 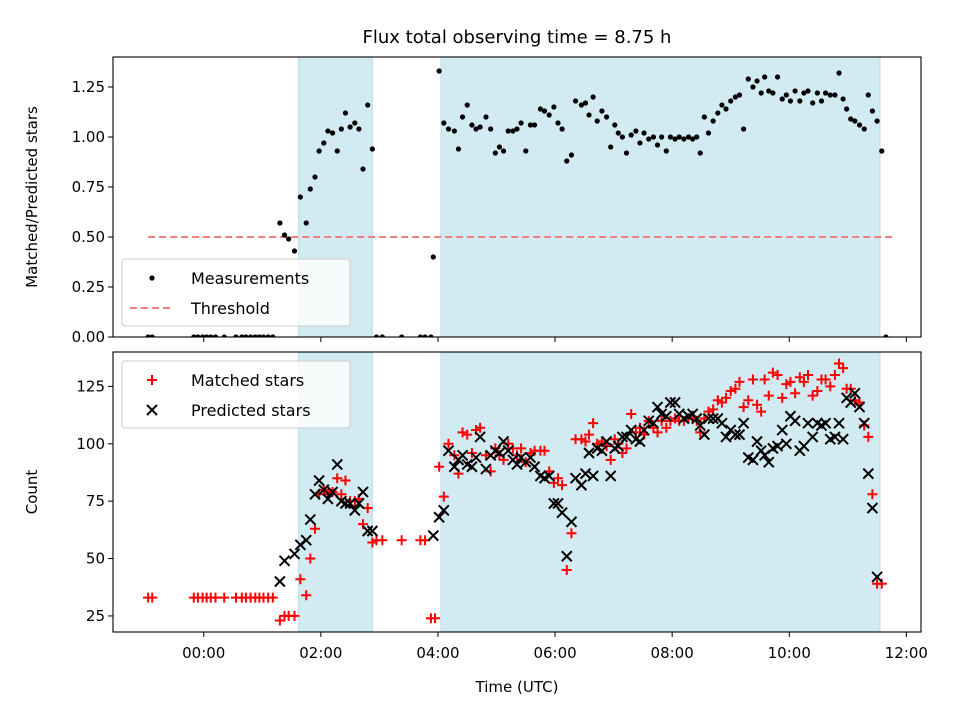 What do you see at coordinates (95, 559) in the screenshot?
I see `y-tick-label: 50` at bounding box center [95, 559].